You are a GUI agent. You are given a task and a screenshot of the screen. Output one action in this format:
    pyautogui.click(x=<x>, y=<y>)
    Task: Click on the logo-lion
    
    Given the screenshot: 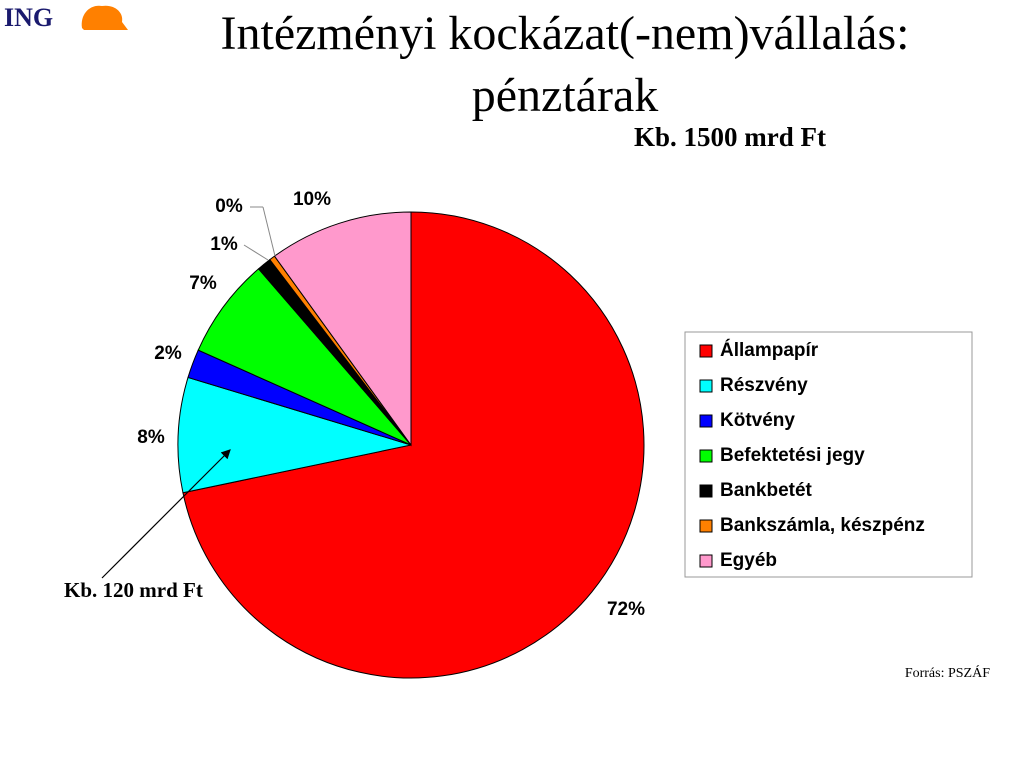 What is the action you would take?
    pyautogui.click(x=104, y=17)
    